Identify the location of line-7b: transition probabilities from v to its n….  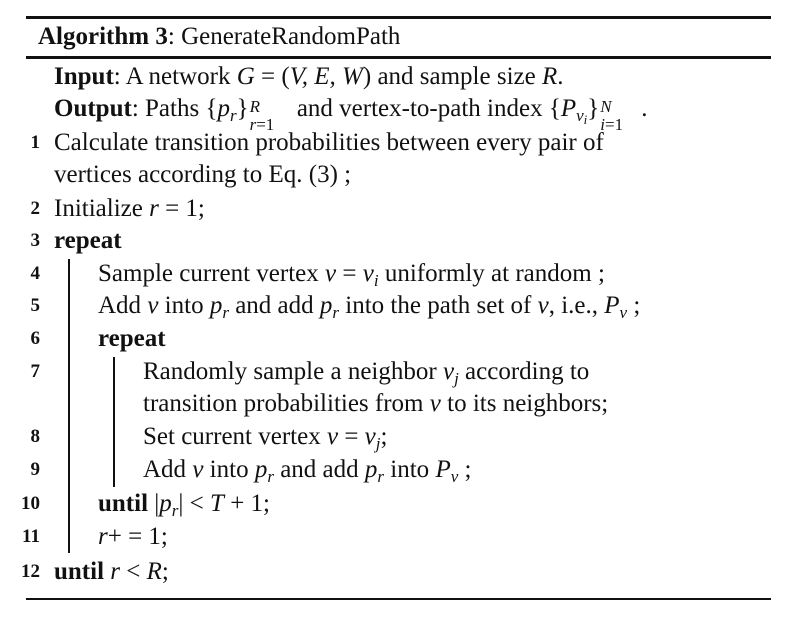
(376, 403).